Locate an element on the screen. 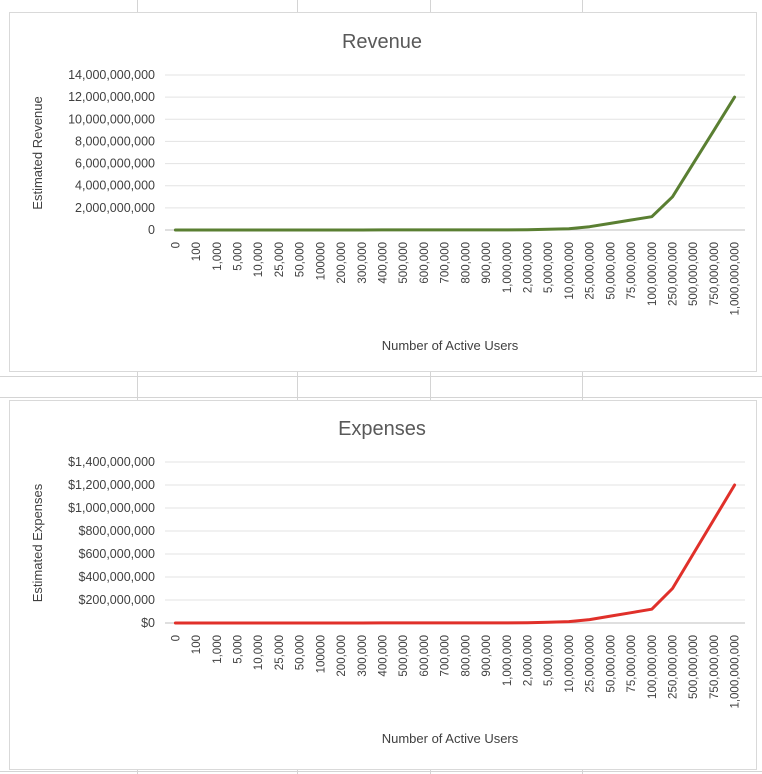 The width and height of the screenshot is (762, 774). y-tick-label: 0 is located at coordinates (151, 230).